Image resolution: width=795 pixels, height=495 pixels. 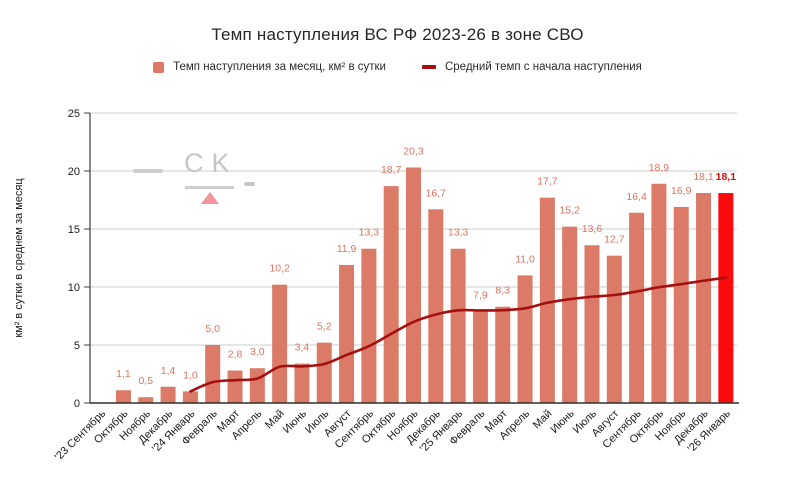 I want to click on legend-item-bars: Темп наступления за месяц, км² в сутки, so click(x=269, y=67).